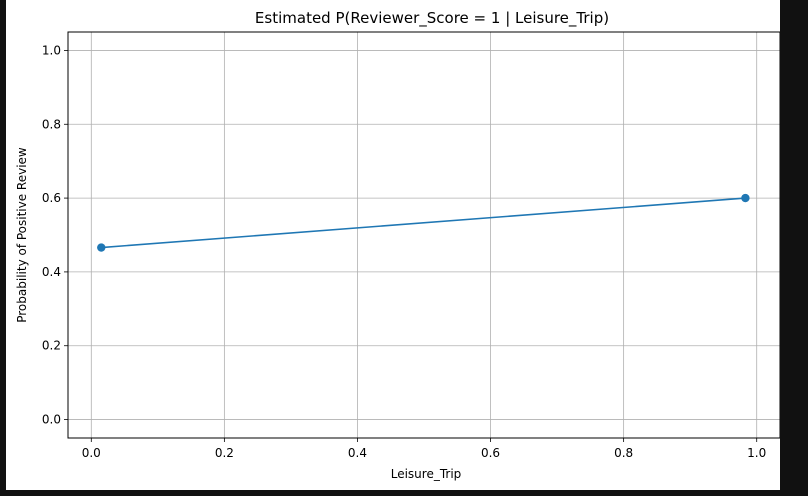 The height and width of the screenshot is (496, 808). Describe the element at coordinates (51, 420) in the screenshot. I see `y-tick-label: 0.0` at that location.